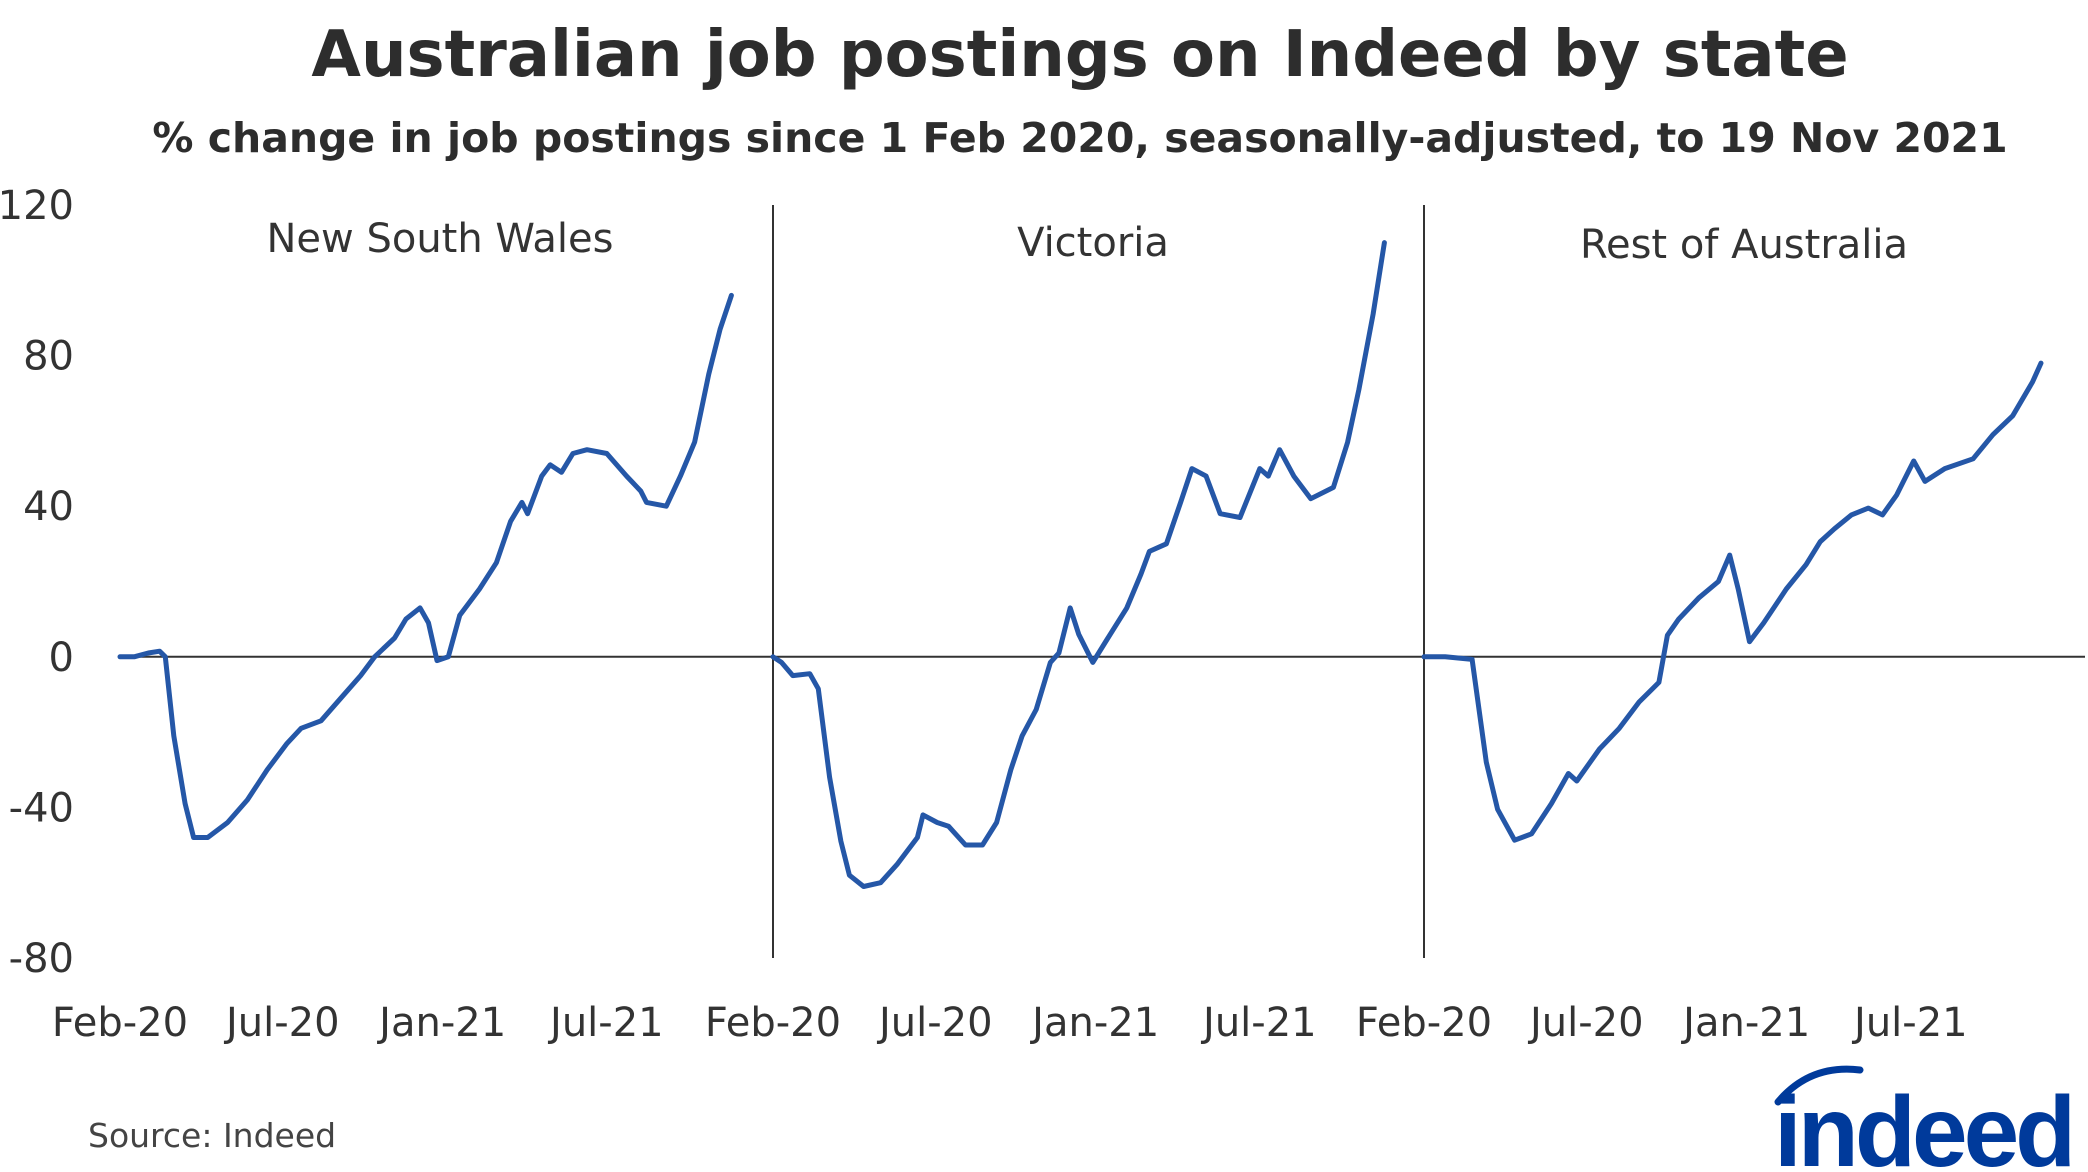  Describe the element at coordinates (1744, 245) in the screenshot. I see `panel-title: Rest of Australia` at that location.